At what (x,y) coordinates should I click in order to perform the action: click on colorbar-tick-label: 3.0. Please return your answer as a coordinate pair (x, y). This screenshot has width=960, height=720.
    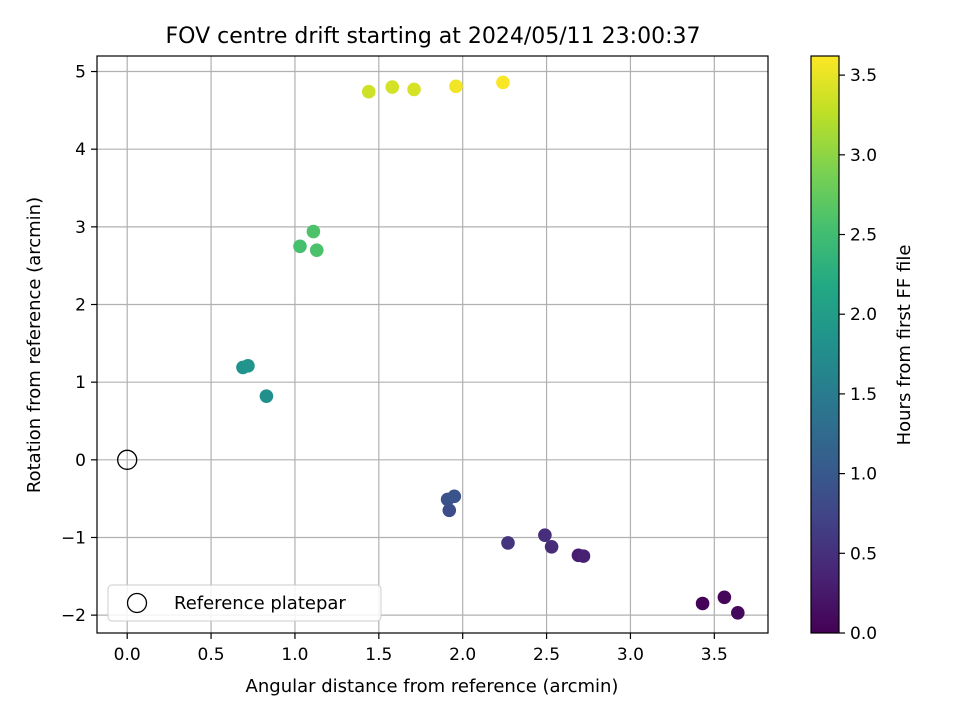
    Looking at the image, I should click on (863, 156).